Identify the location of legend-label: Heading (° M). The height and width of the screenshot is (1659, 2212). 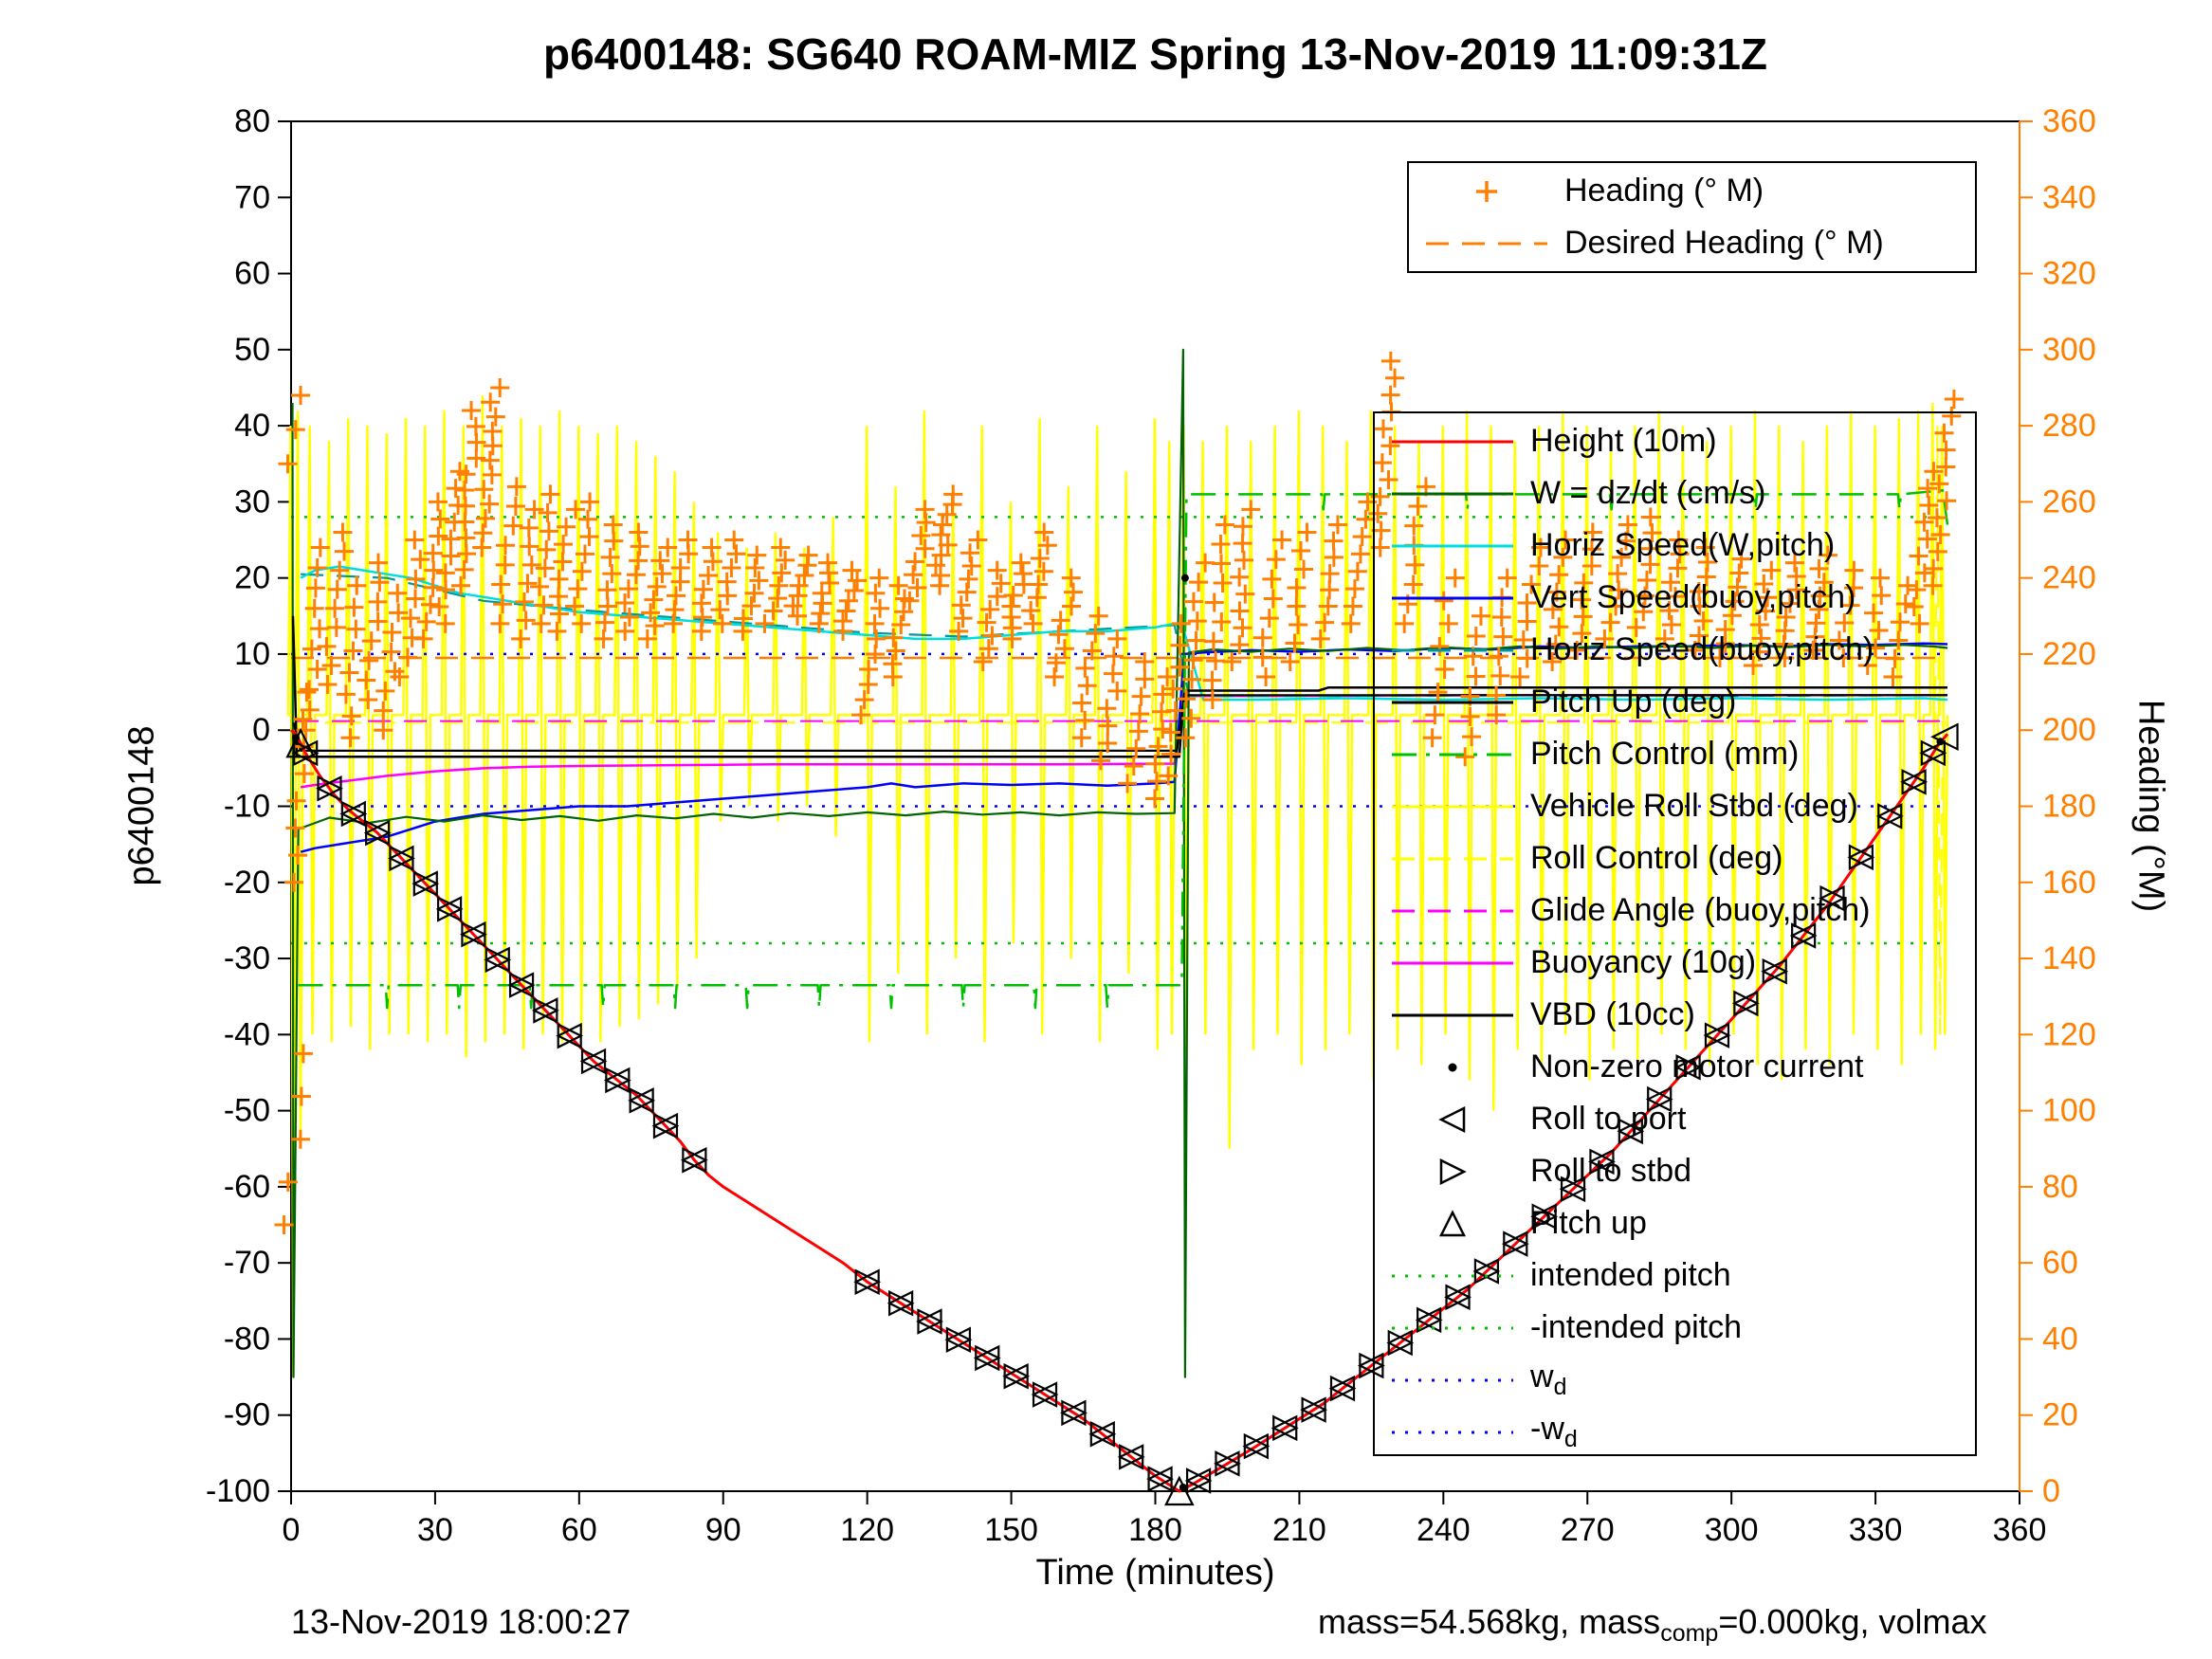
(1664, 191).